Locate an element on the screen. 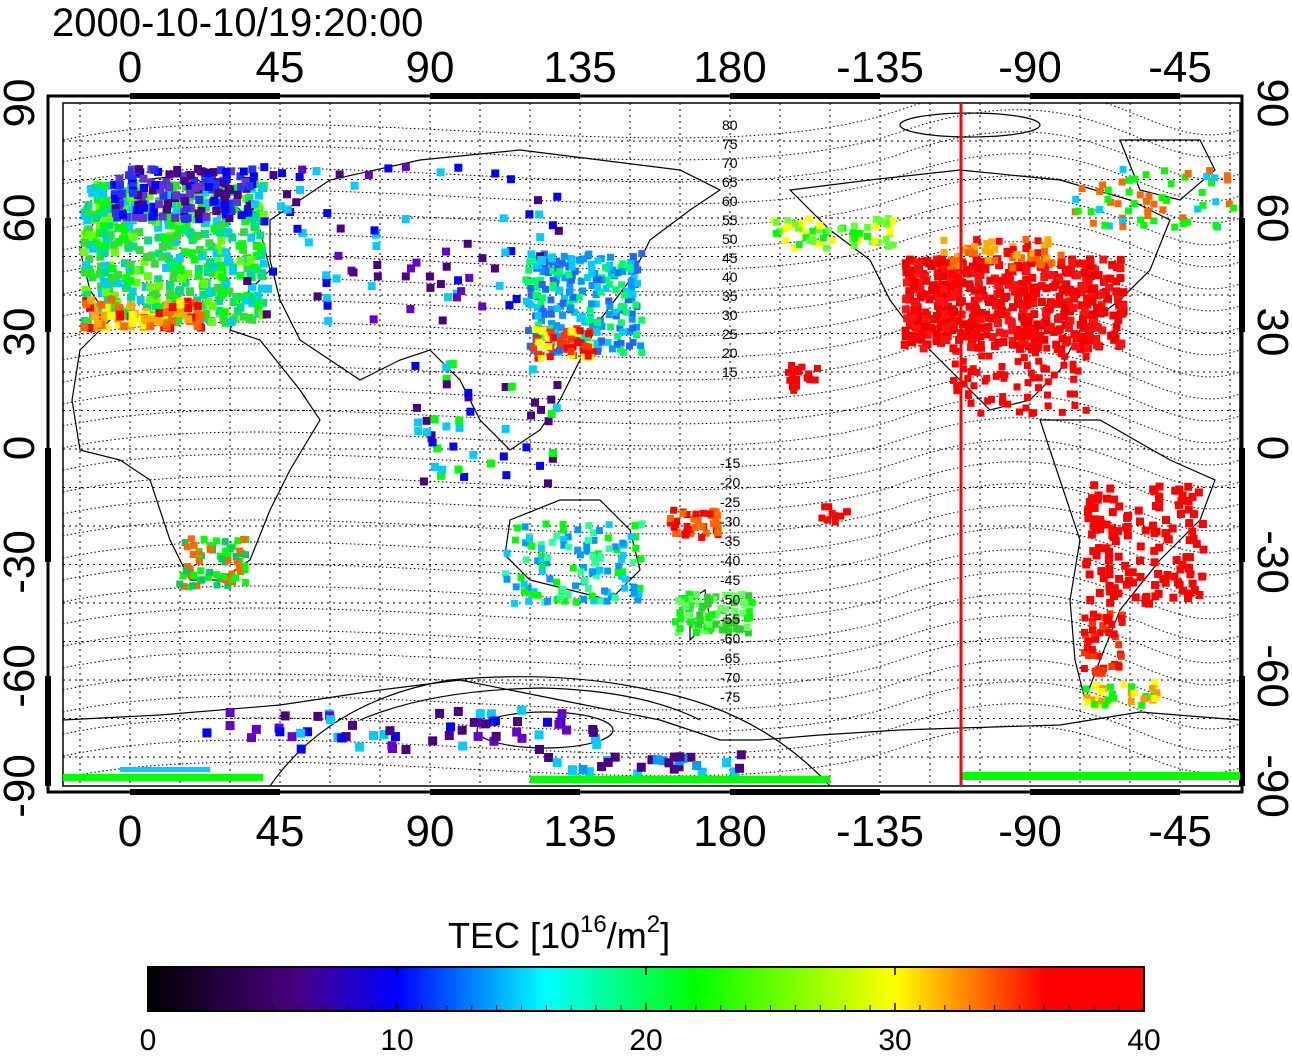 This screenshot has height=1057, width=1292. mlat-label: 45 is located at coordinates (730, 258).